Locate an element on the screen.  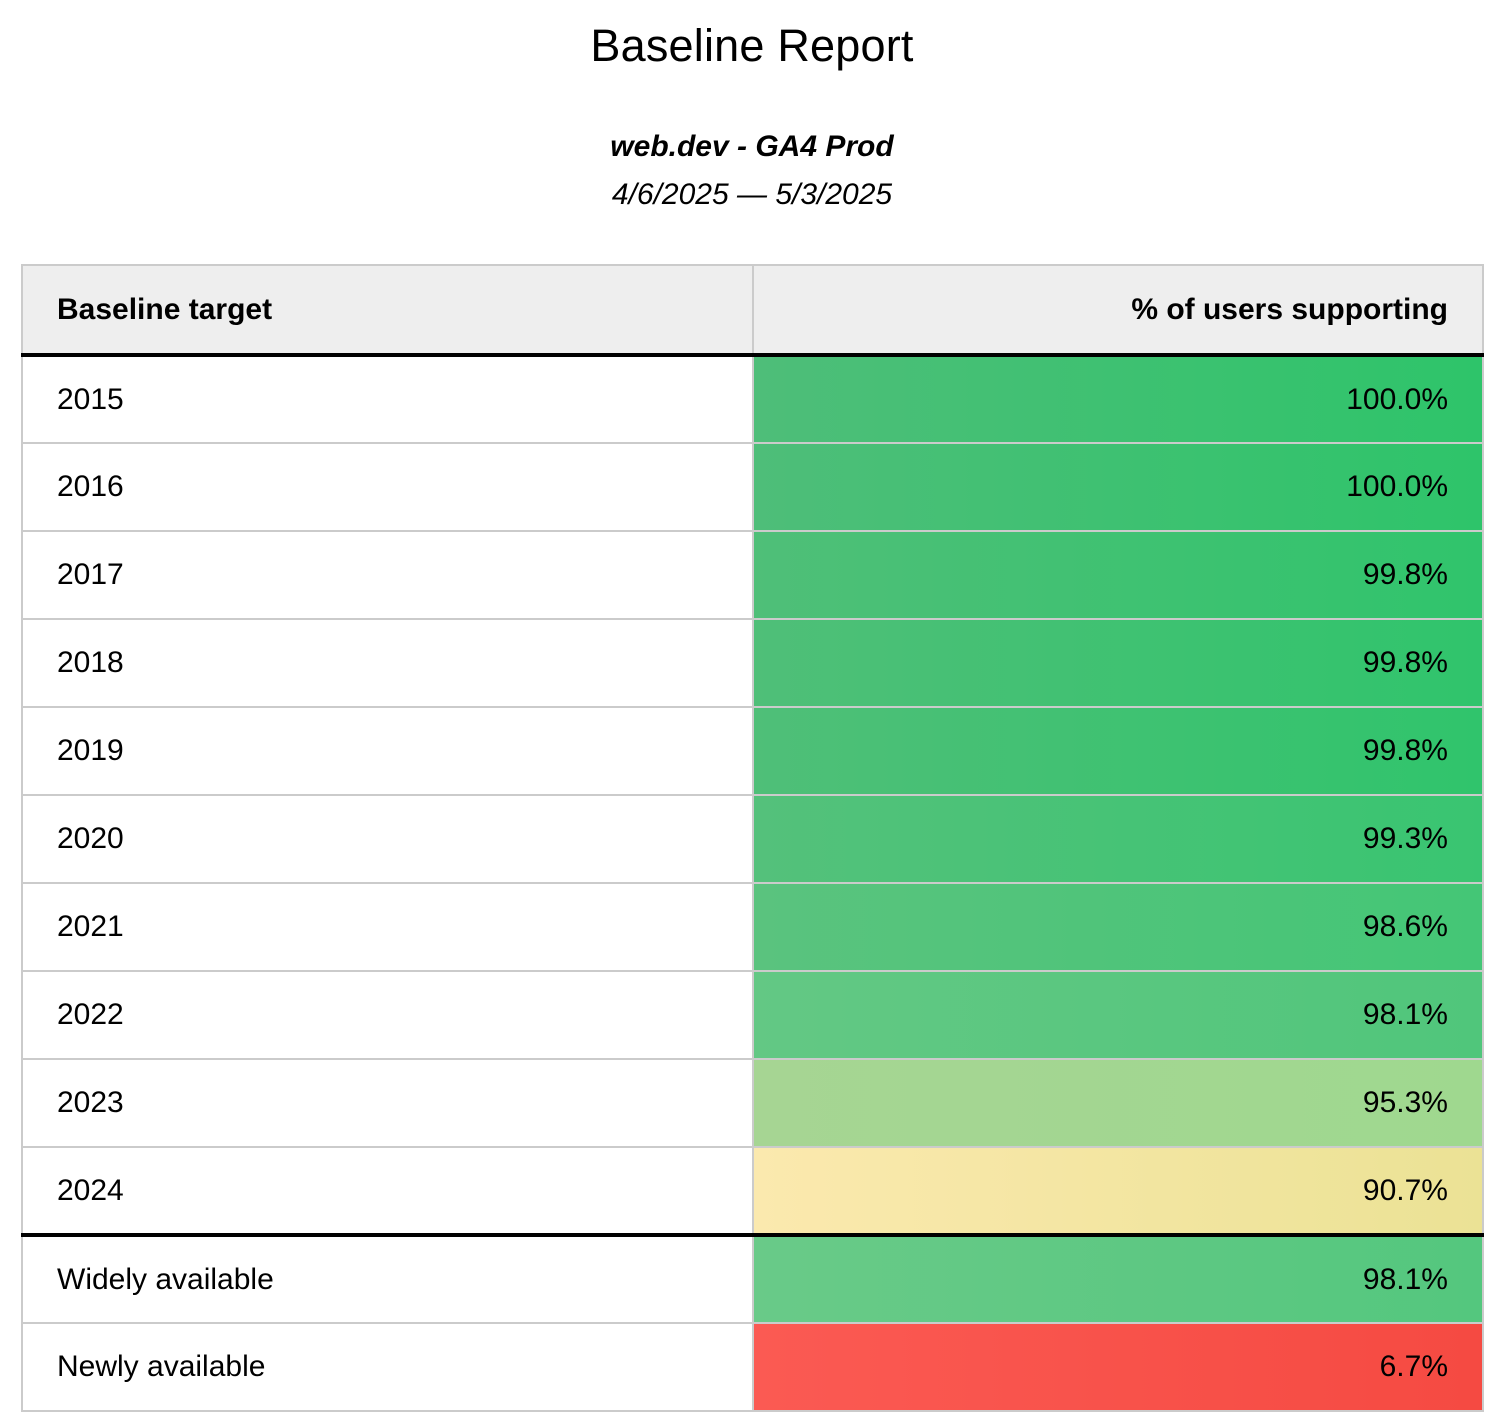
baseline-target-cell: 2017 is located at coordinates (387, 575).